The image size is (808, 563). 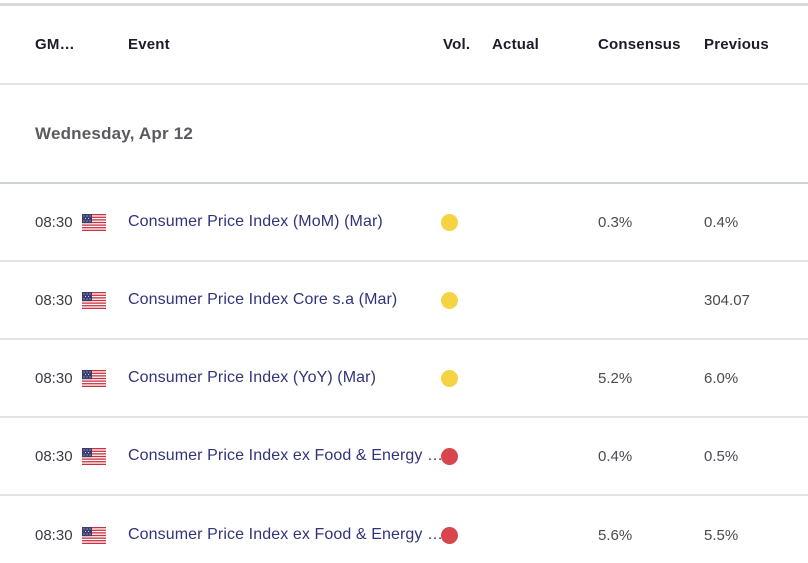 What do you see at coordinates (615, 535) in the screenshot?
I see `consensus-value: 5.6%` at bounding box center [615, 535].